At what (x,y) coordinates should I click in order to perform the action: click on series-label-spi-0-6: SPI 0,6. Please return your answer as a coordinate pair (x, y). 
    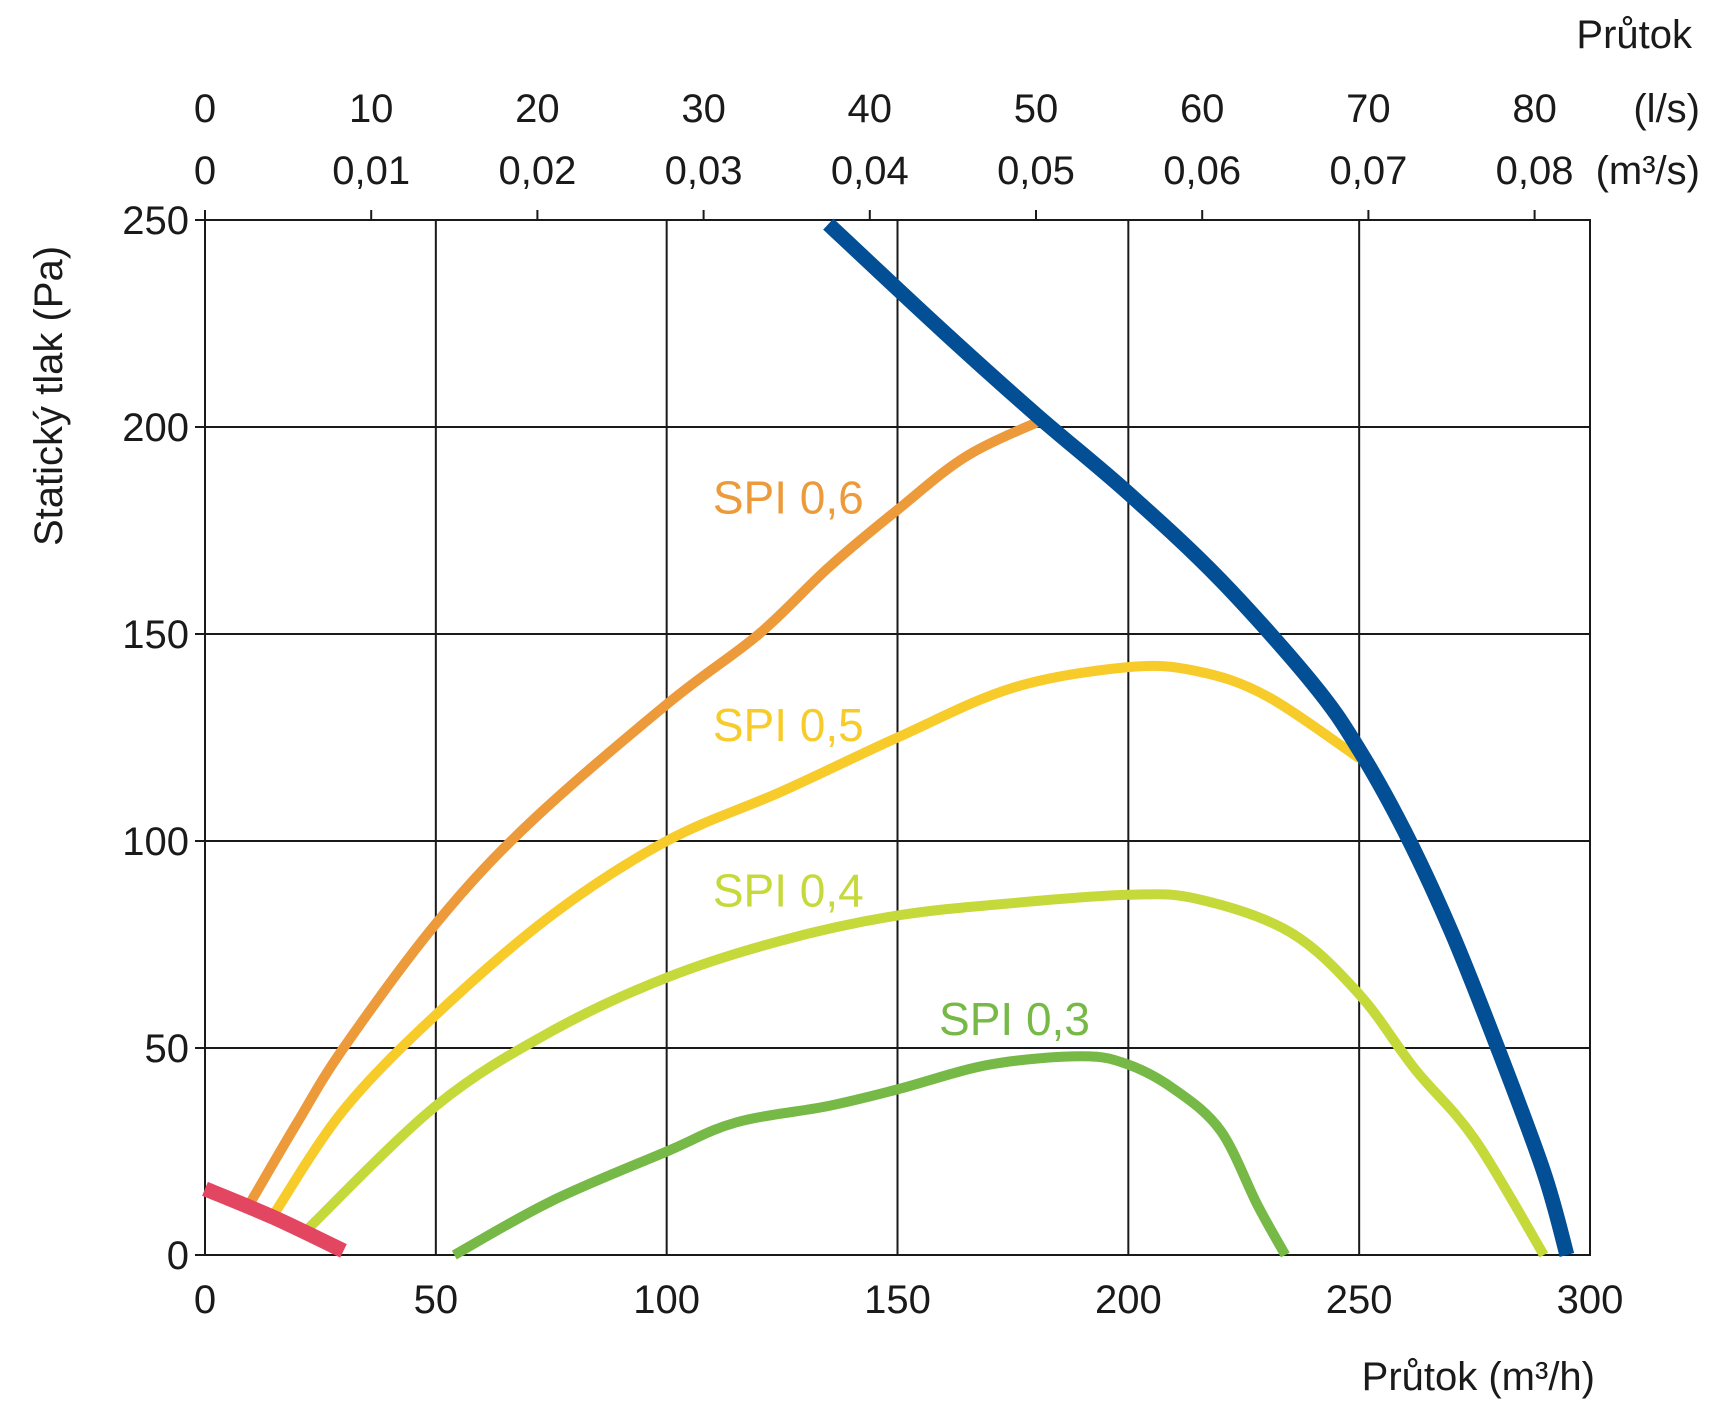
    Looking at the image, I should click on (788, 497).